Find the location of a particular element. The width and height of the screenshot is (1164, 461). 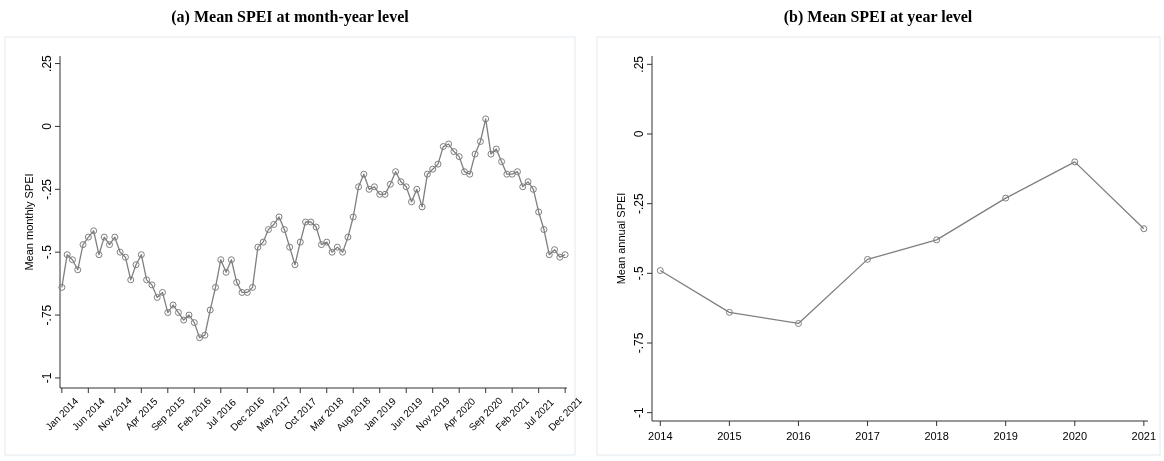

x-tick-label: 2021 is located at coordinates (1144, 436).